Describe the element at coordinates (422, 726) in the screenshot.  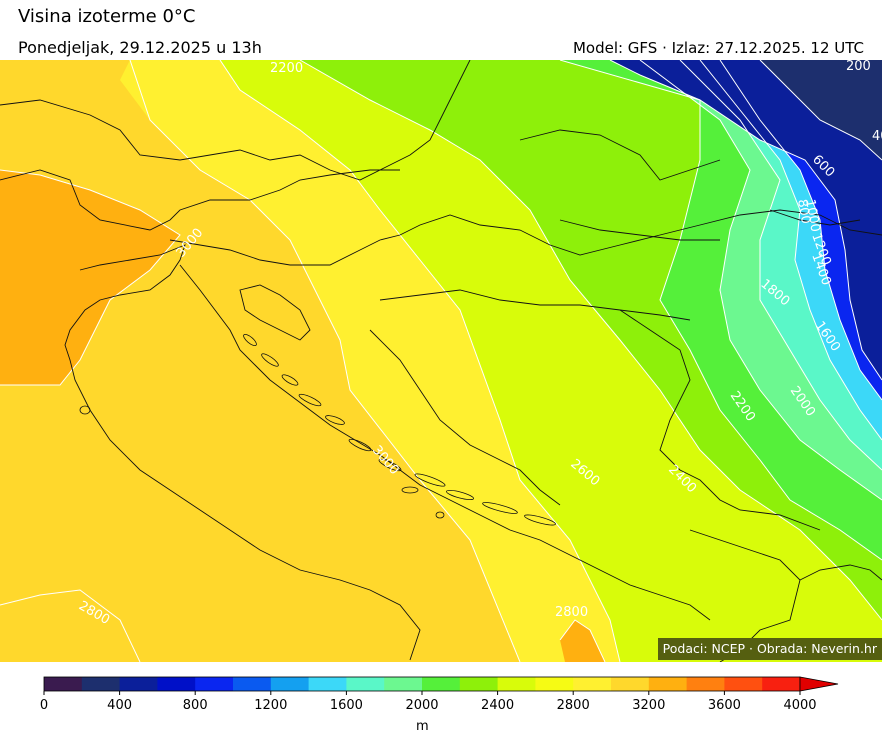
I see `colorbar-unit: m` at that location.